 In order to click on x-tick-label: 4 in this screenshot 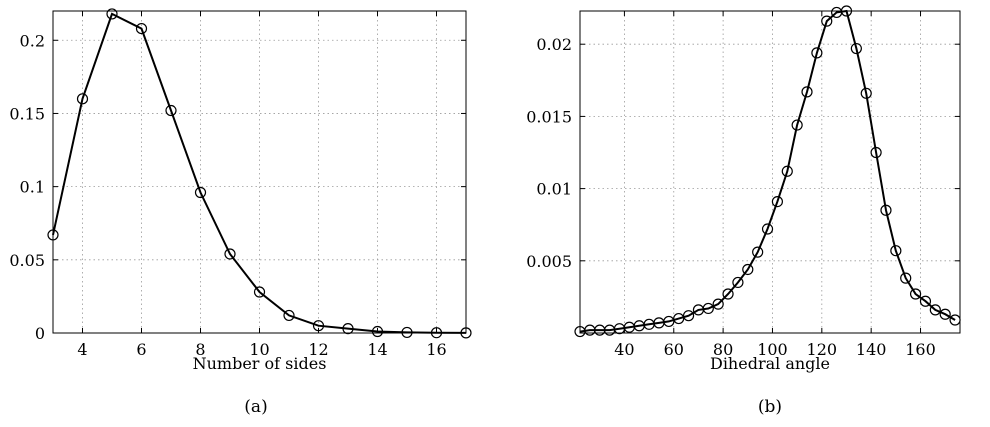, I will do `click(82, 349)`.